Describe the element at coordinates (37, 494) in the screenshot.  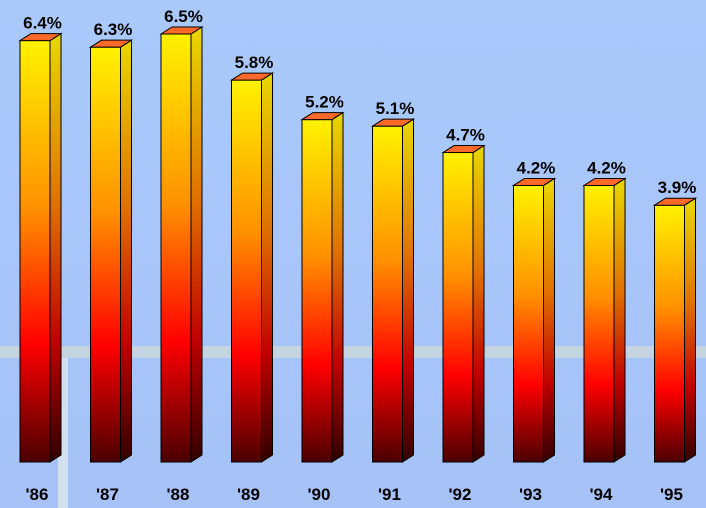
I see `x-tick-label: '86` at that location.